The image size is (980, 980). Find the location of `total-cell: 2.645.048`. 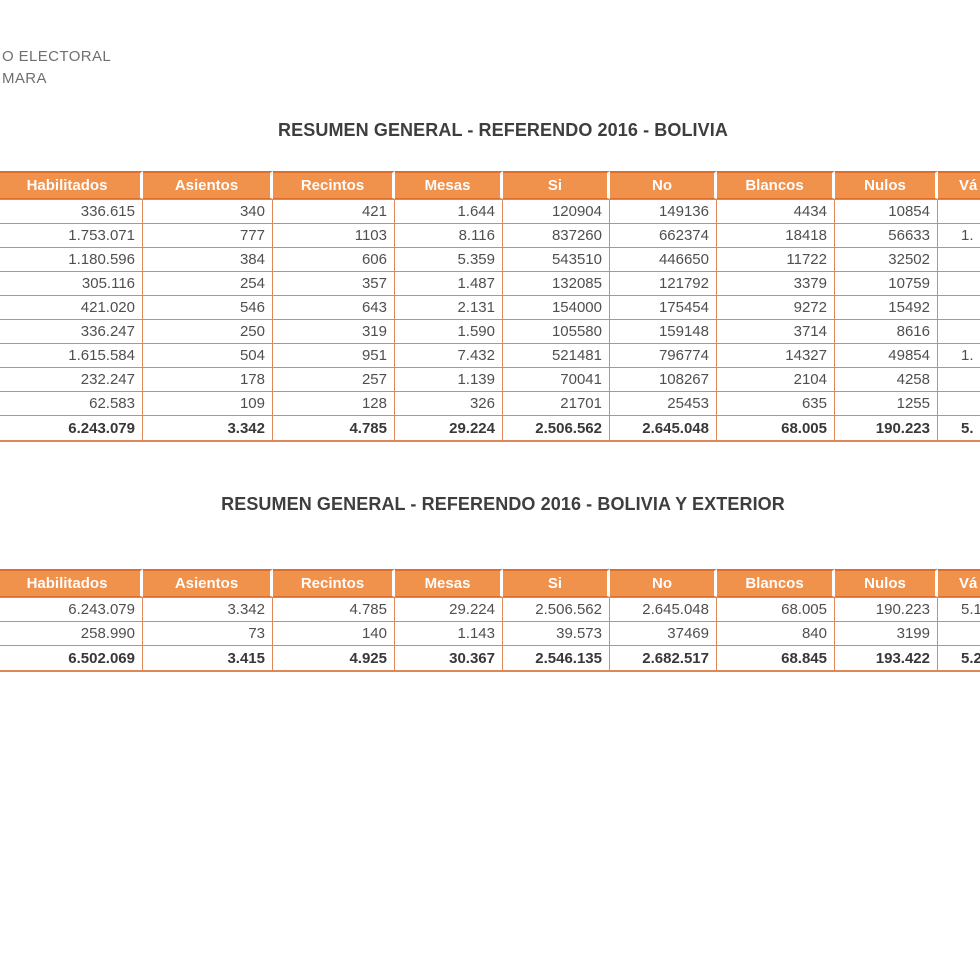

total-cell: 2.645.048 is located at coordinates (663, 429).